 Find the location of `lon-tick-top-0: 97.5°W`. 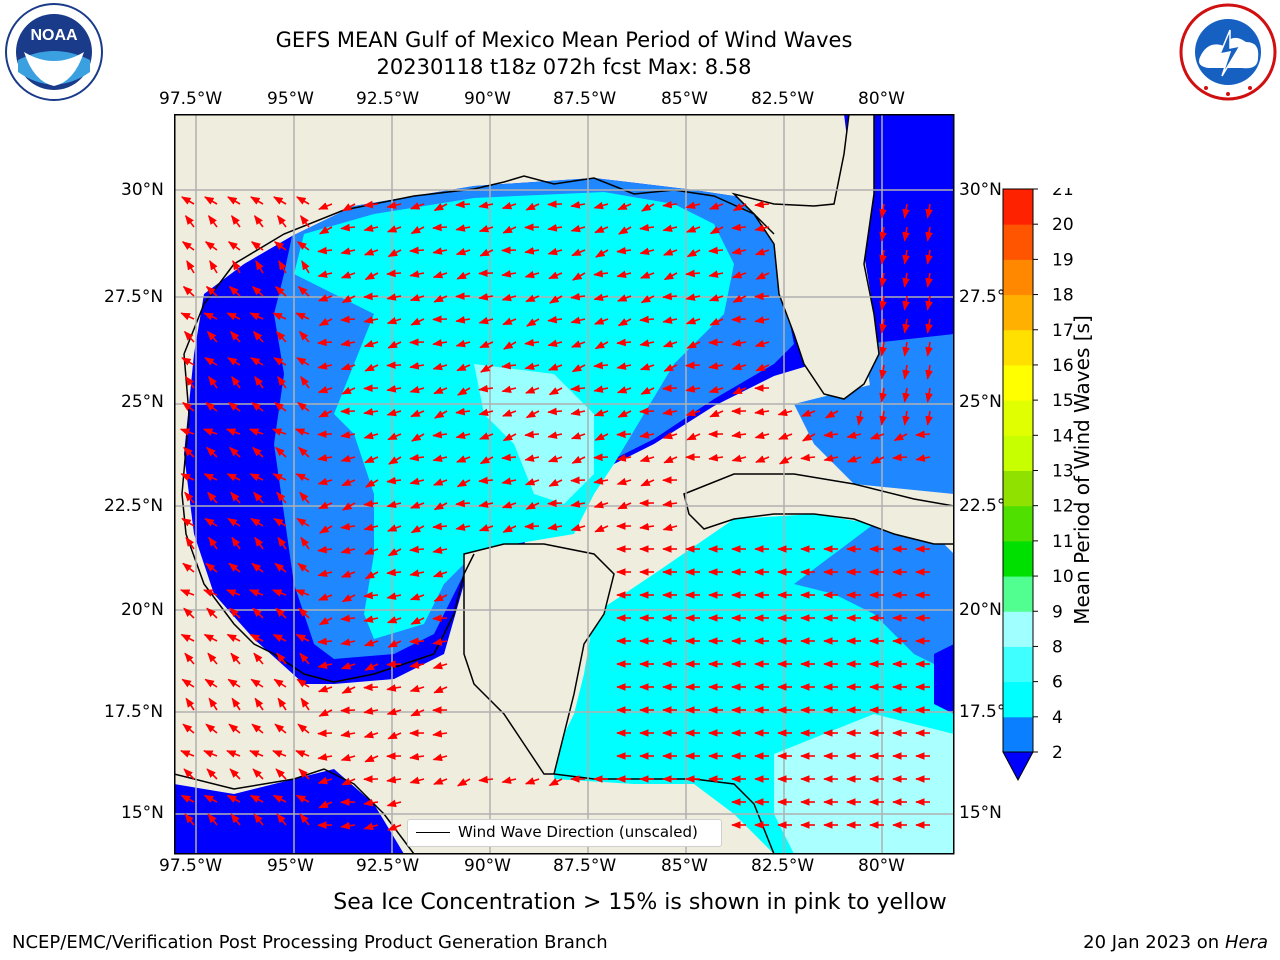

lon-tick-top-0: 97.5°W is located at coordinates (191, 99).